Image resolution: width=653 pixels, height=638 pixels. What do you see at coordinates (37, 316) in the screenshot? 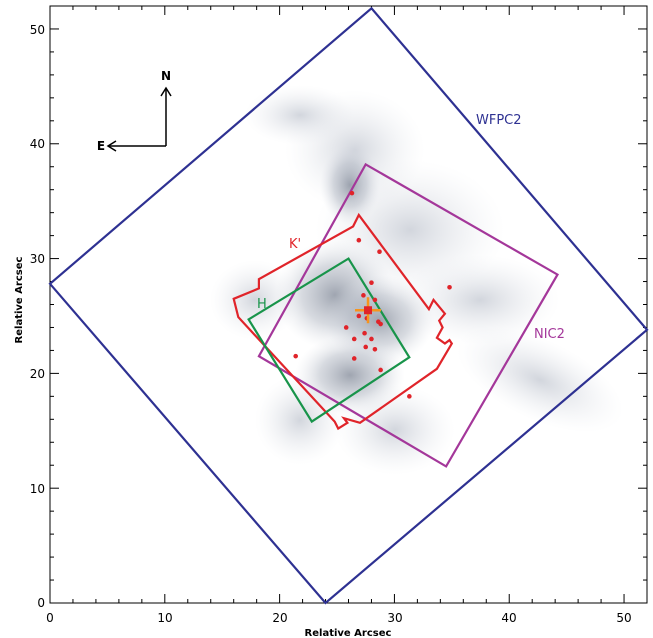
I see `y-tick-labels: 0 10 20 30 40 50` at bounding box center [37, 316].